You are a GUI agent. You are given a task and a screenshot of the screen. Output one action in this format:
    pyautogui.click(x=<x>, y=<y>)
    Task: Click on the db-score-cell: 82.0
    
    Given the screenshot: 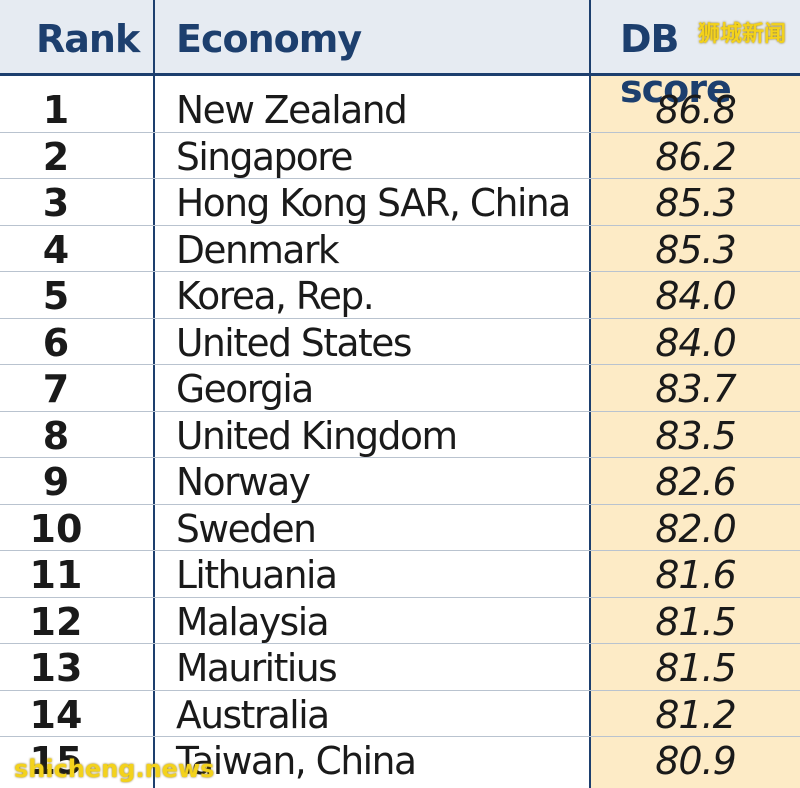 What is the action you would take?
    pyautogui.click(x=696, y=528)
    